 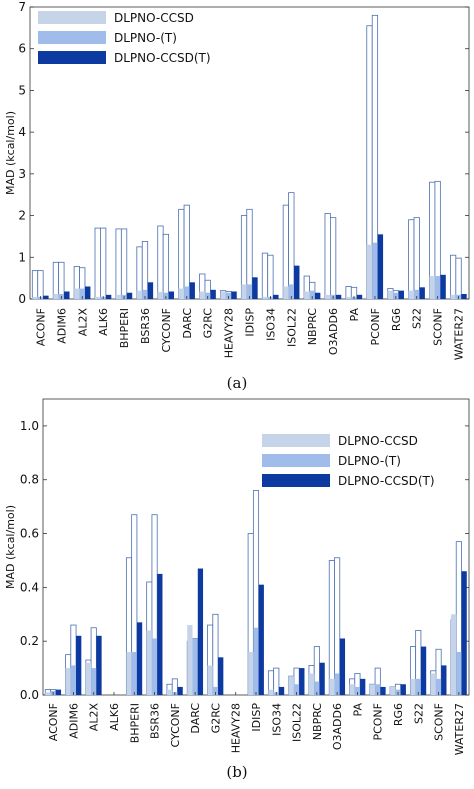 I want to click on y-tick-label: 0.6, so click(x=29, y=534).